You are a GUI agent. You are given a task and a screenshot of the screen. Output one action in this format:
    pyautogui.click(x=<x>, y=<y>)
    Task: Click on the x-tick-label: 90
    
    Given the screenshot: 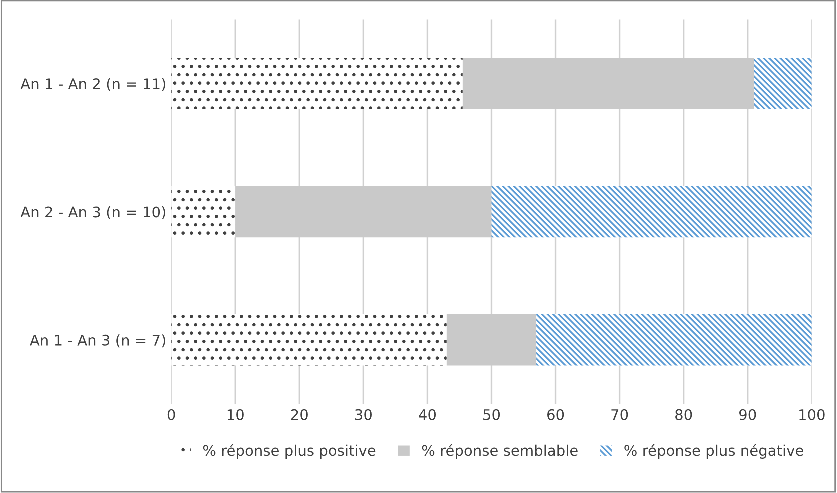 What is the action you would take?
    pyautogui.click(x=748, y=414)
    